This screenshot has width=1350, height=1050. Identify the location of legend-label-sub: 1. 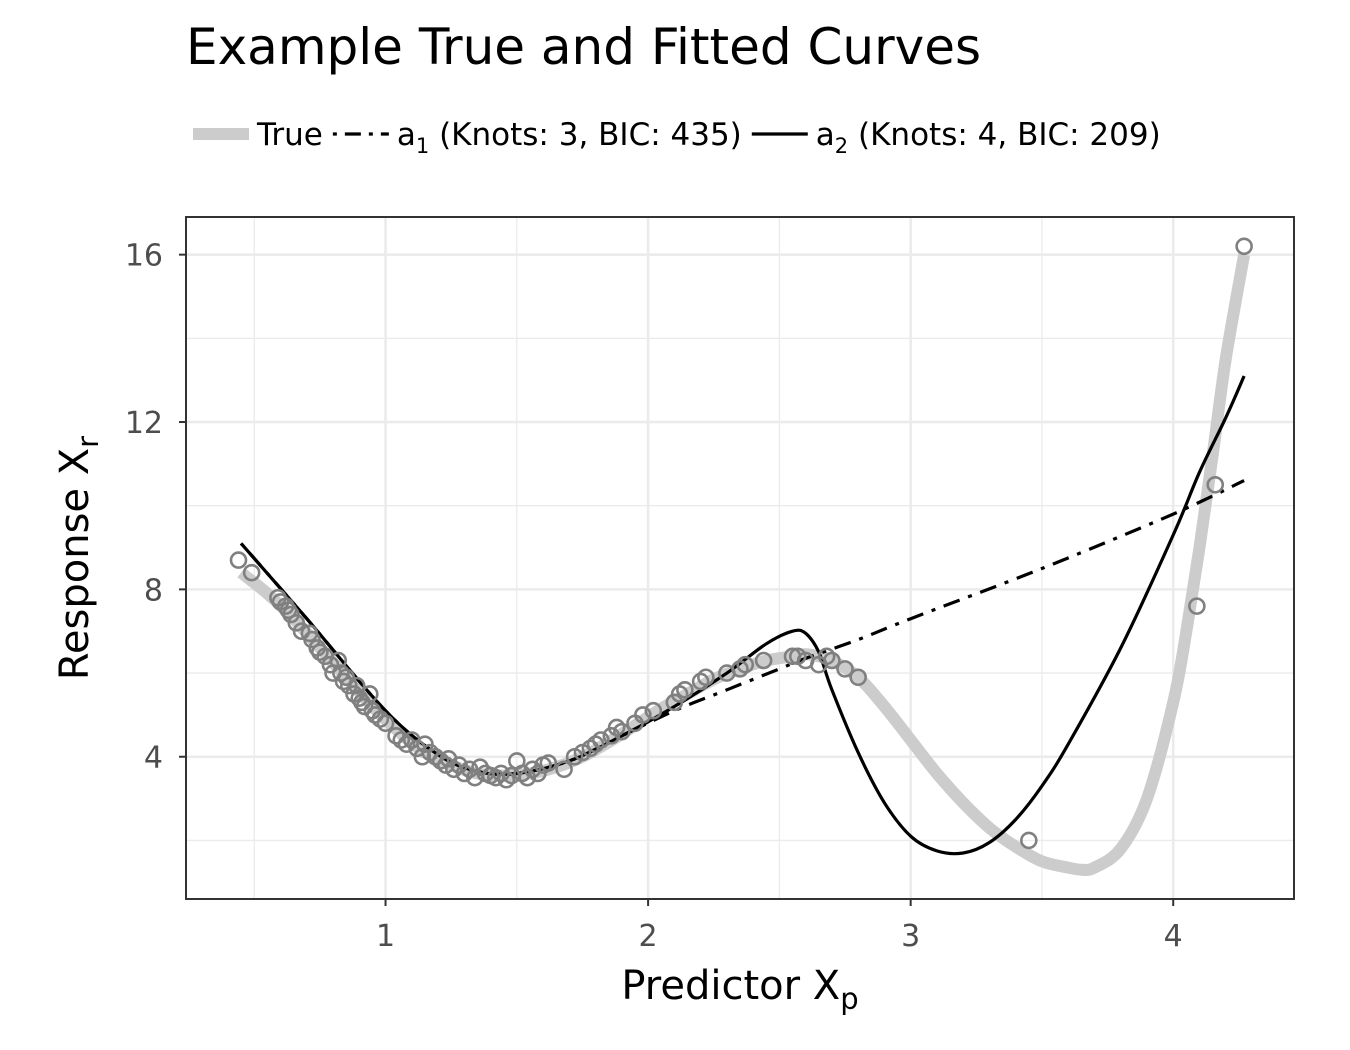
(422, 146).